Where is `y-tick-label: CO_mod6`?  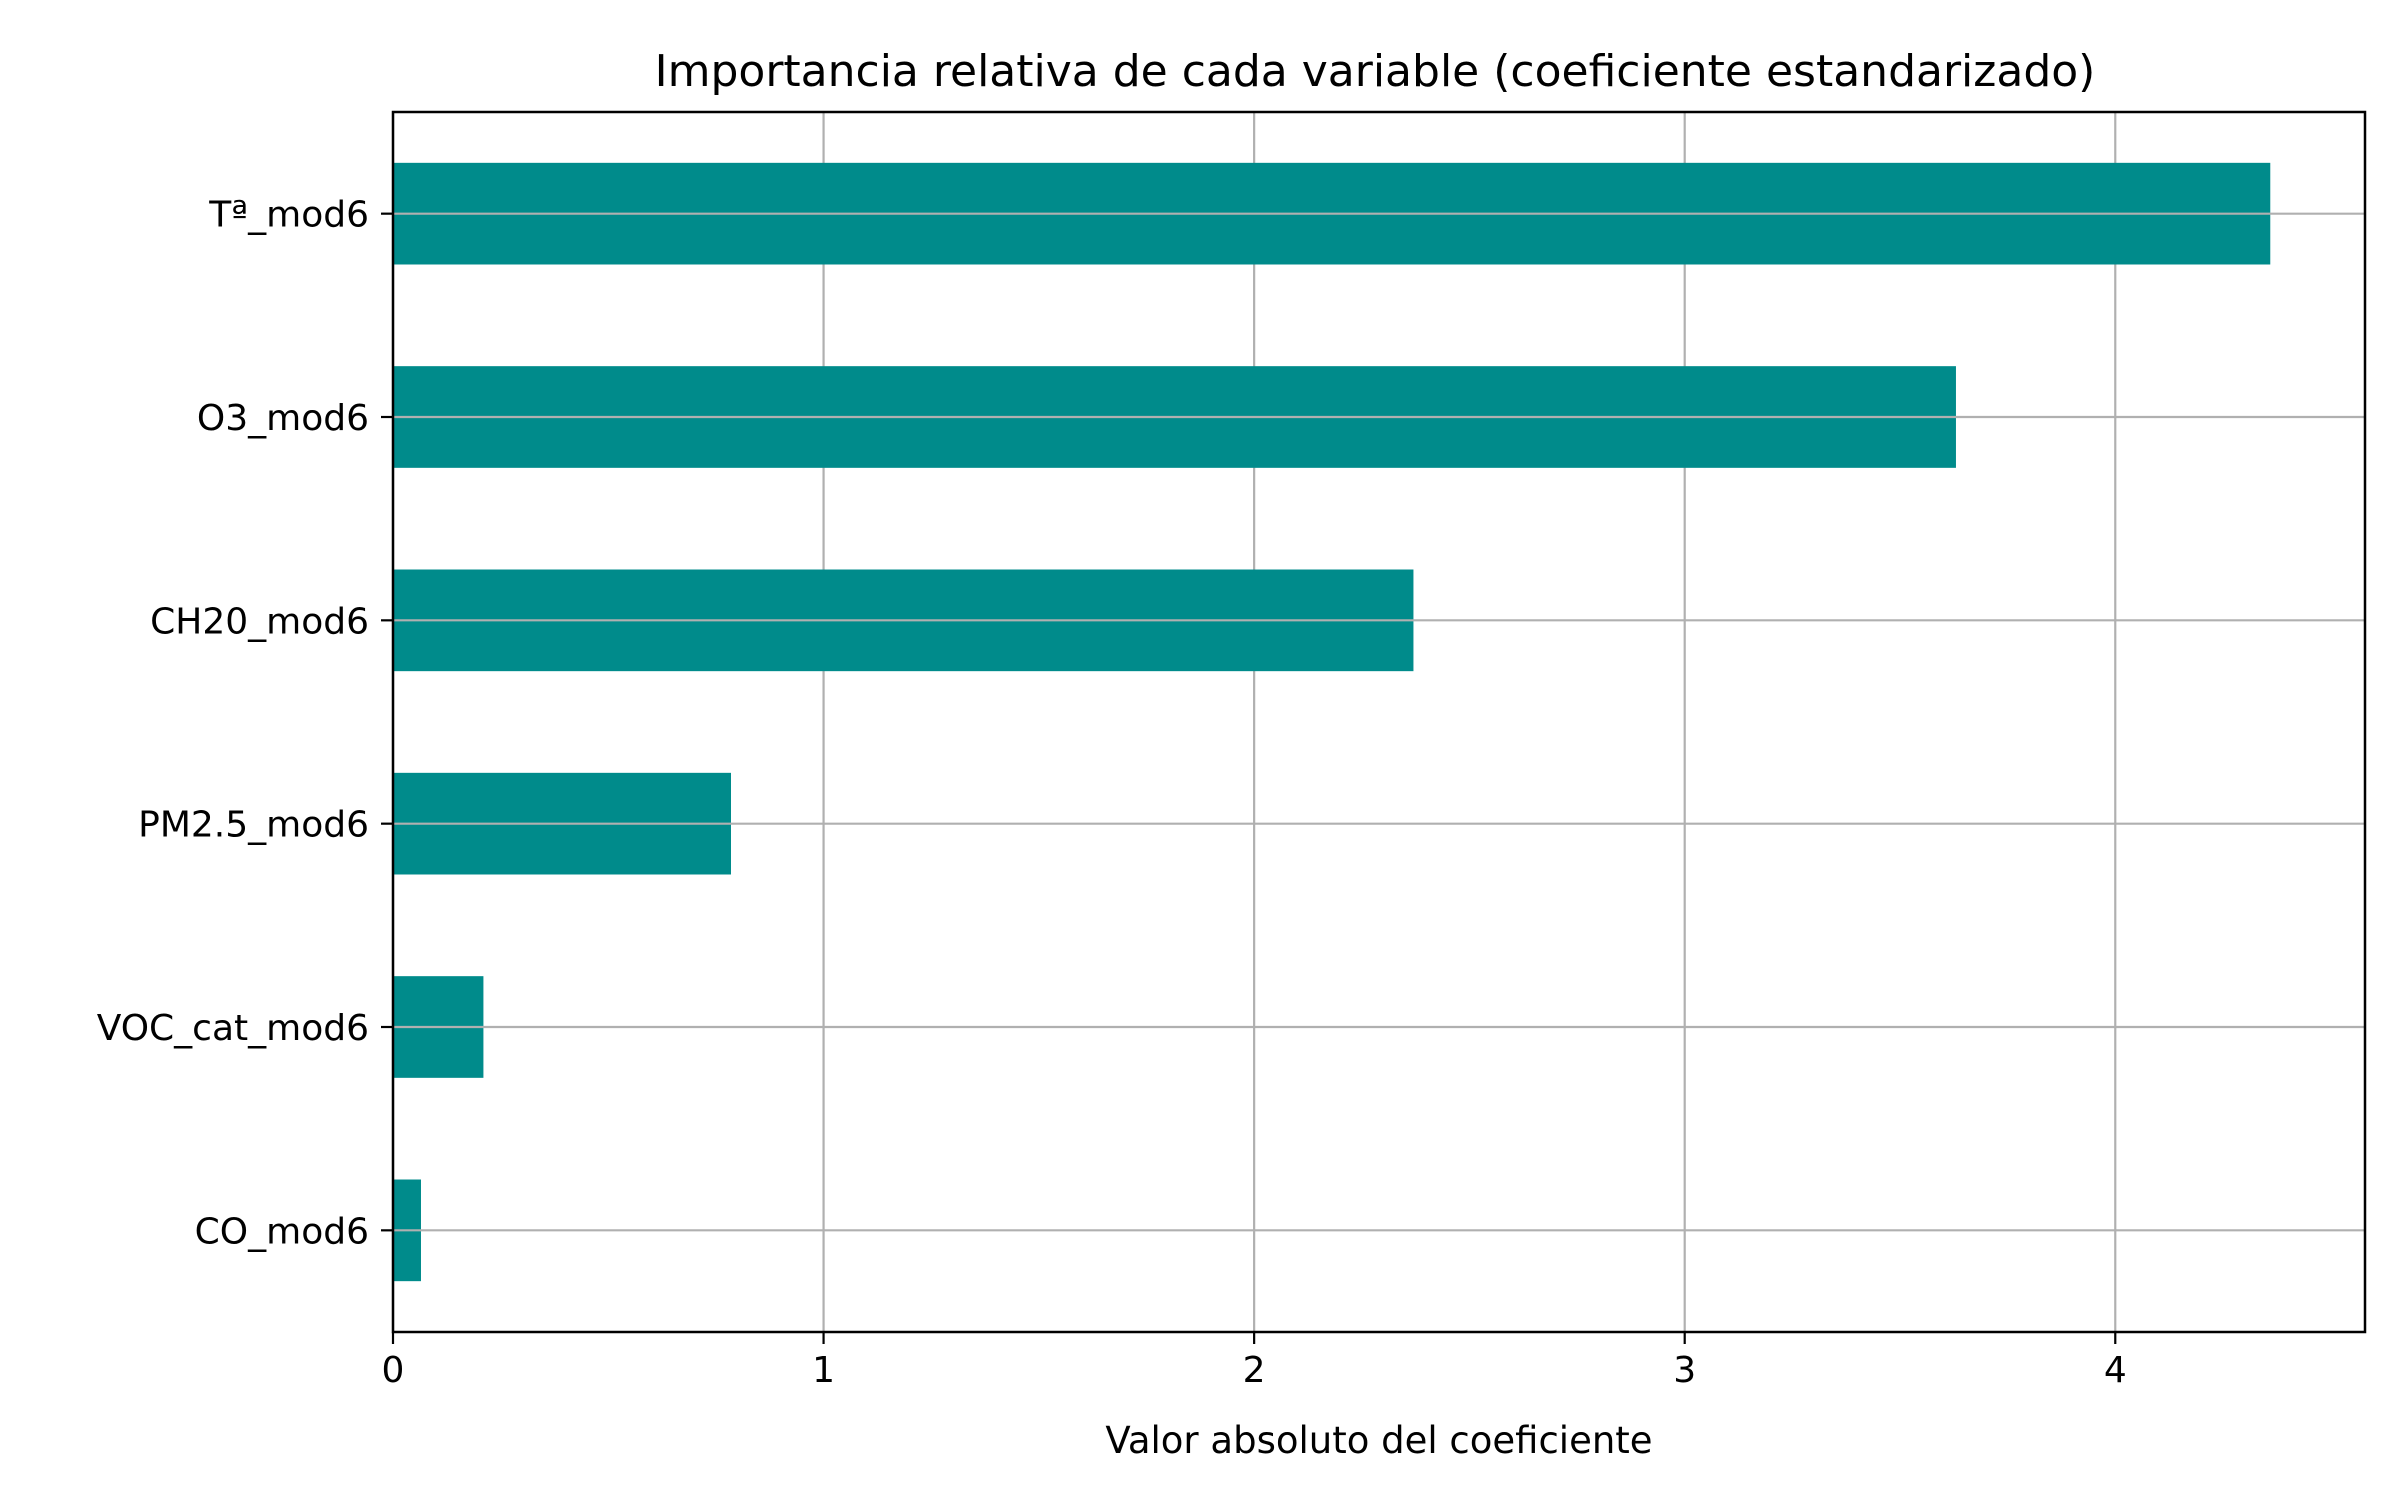 y-tick-label: CO_mod6 is located at coordinates (282, 1231).